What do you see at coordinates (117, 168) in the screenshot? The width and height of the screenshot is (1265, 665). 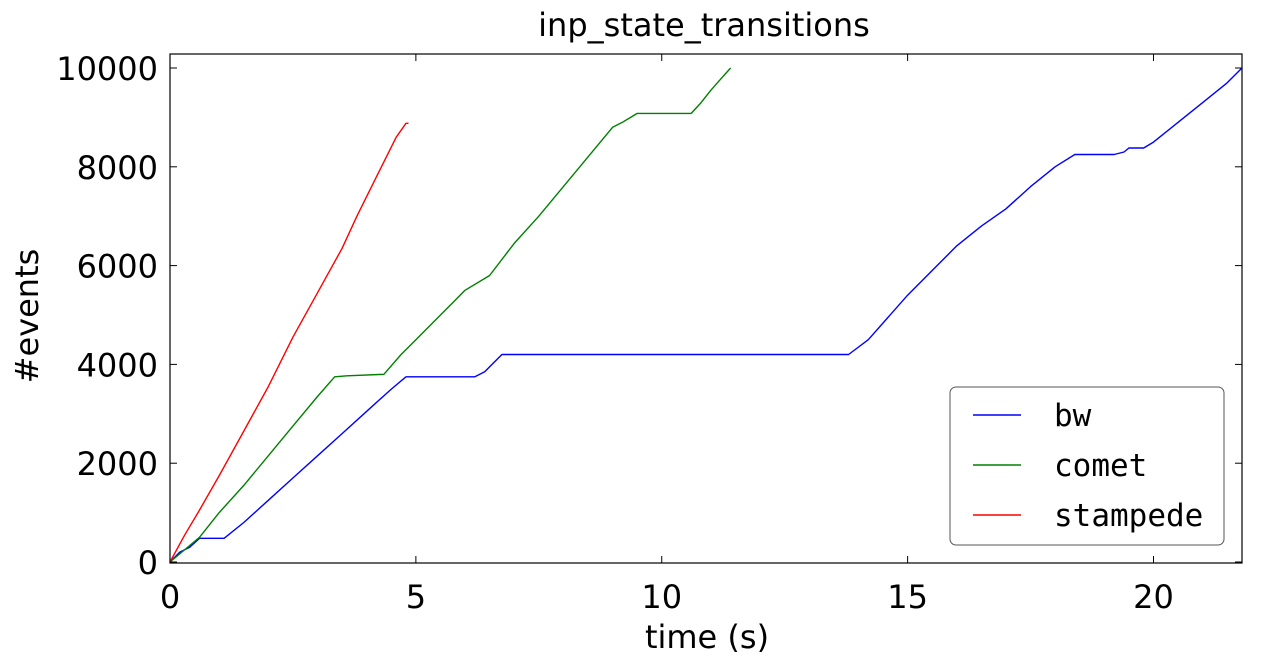 I see `y-tick-label: 8000` at bounding box center [117, 168].